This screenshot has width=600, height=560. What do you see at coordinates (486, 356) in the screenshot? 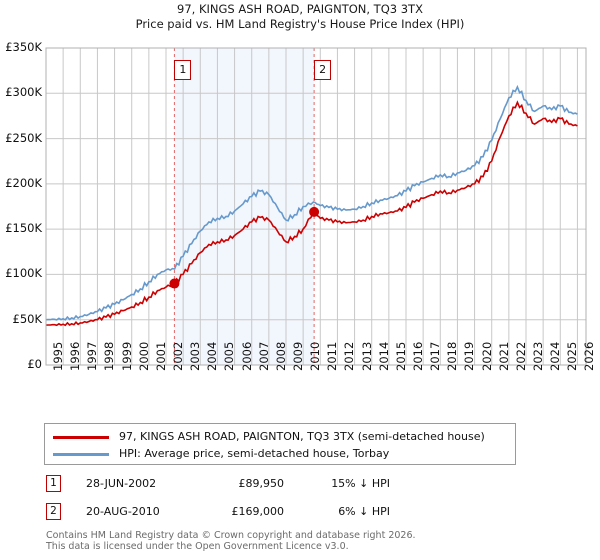
I see `x-axis-tick-label: 2020` at bounding box center [486, 356].